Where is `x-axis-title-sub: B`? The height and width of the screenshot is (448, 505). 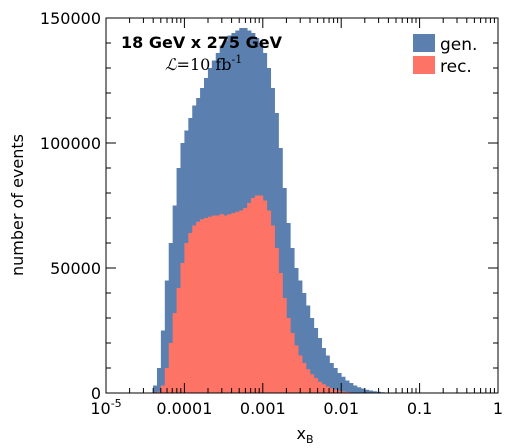
x-axis-title-sub: B is located at coordinates (310, 439).